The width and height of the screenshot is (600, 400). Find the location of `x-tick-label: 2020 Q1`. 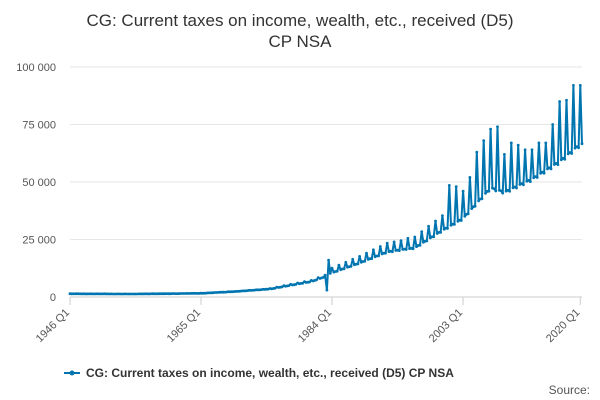

x-tick-label: 2020 Q1 is located at coordinates (563, 326).